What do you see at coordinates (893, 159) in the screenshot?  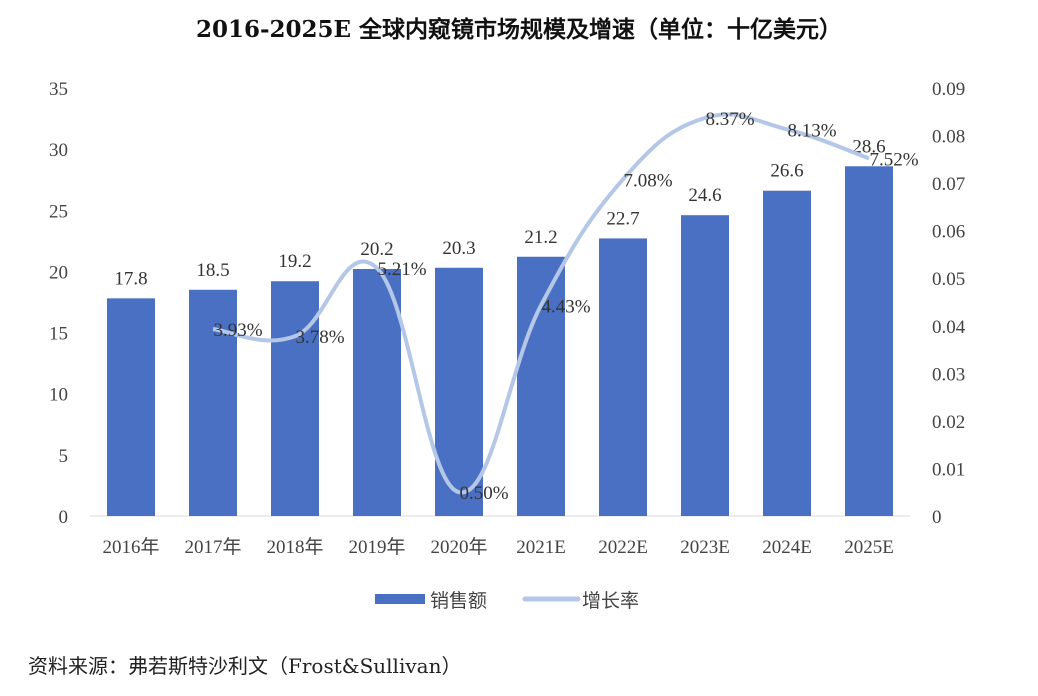 I see `line-label: 7.52%` at bounding box center [893, 159].